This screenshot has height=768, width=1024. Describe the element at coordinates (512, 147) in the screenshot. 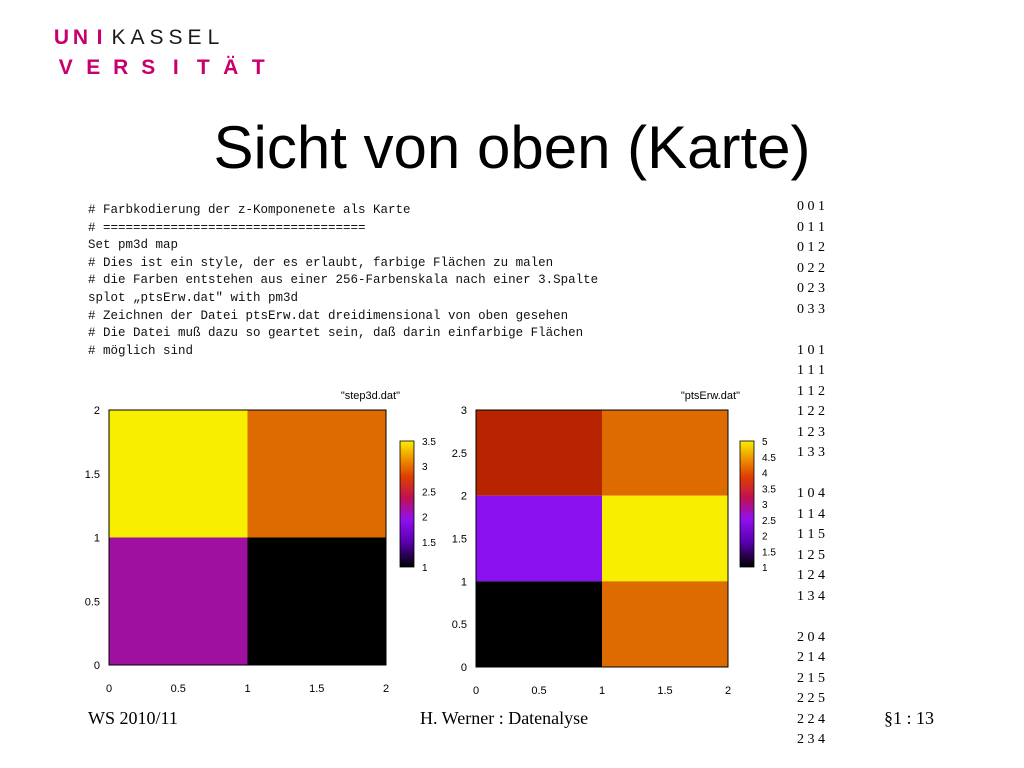

I see `slide-title: Sicht von oben (Karte)` at that location.